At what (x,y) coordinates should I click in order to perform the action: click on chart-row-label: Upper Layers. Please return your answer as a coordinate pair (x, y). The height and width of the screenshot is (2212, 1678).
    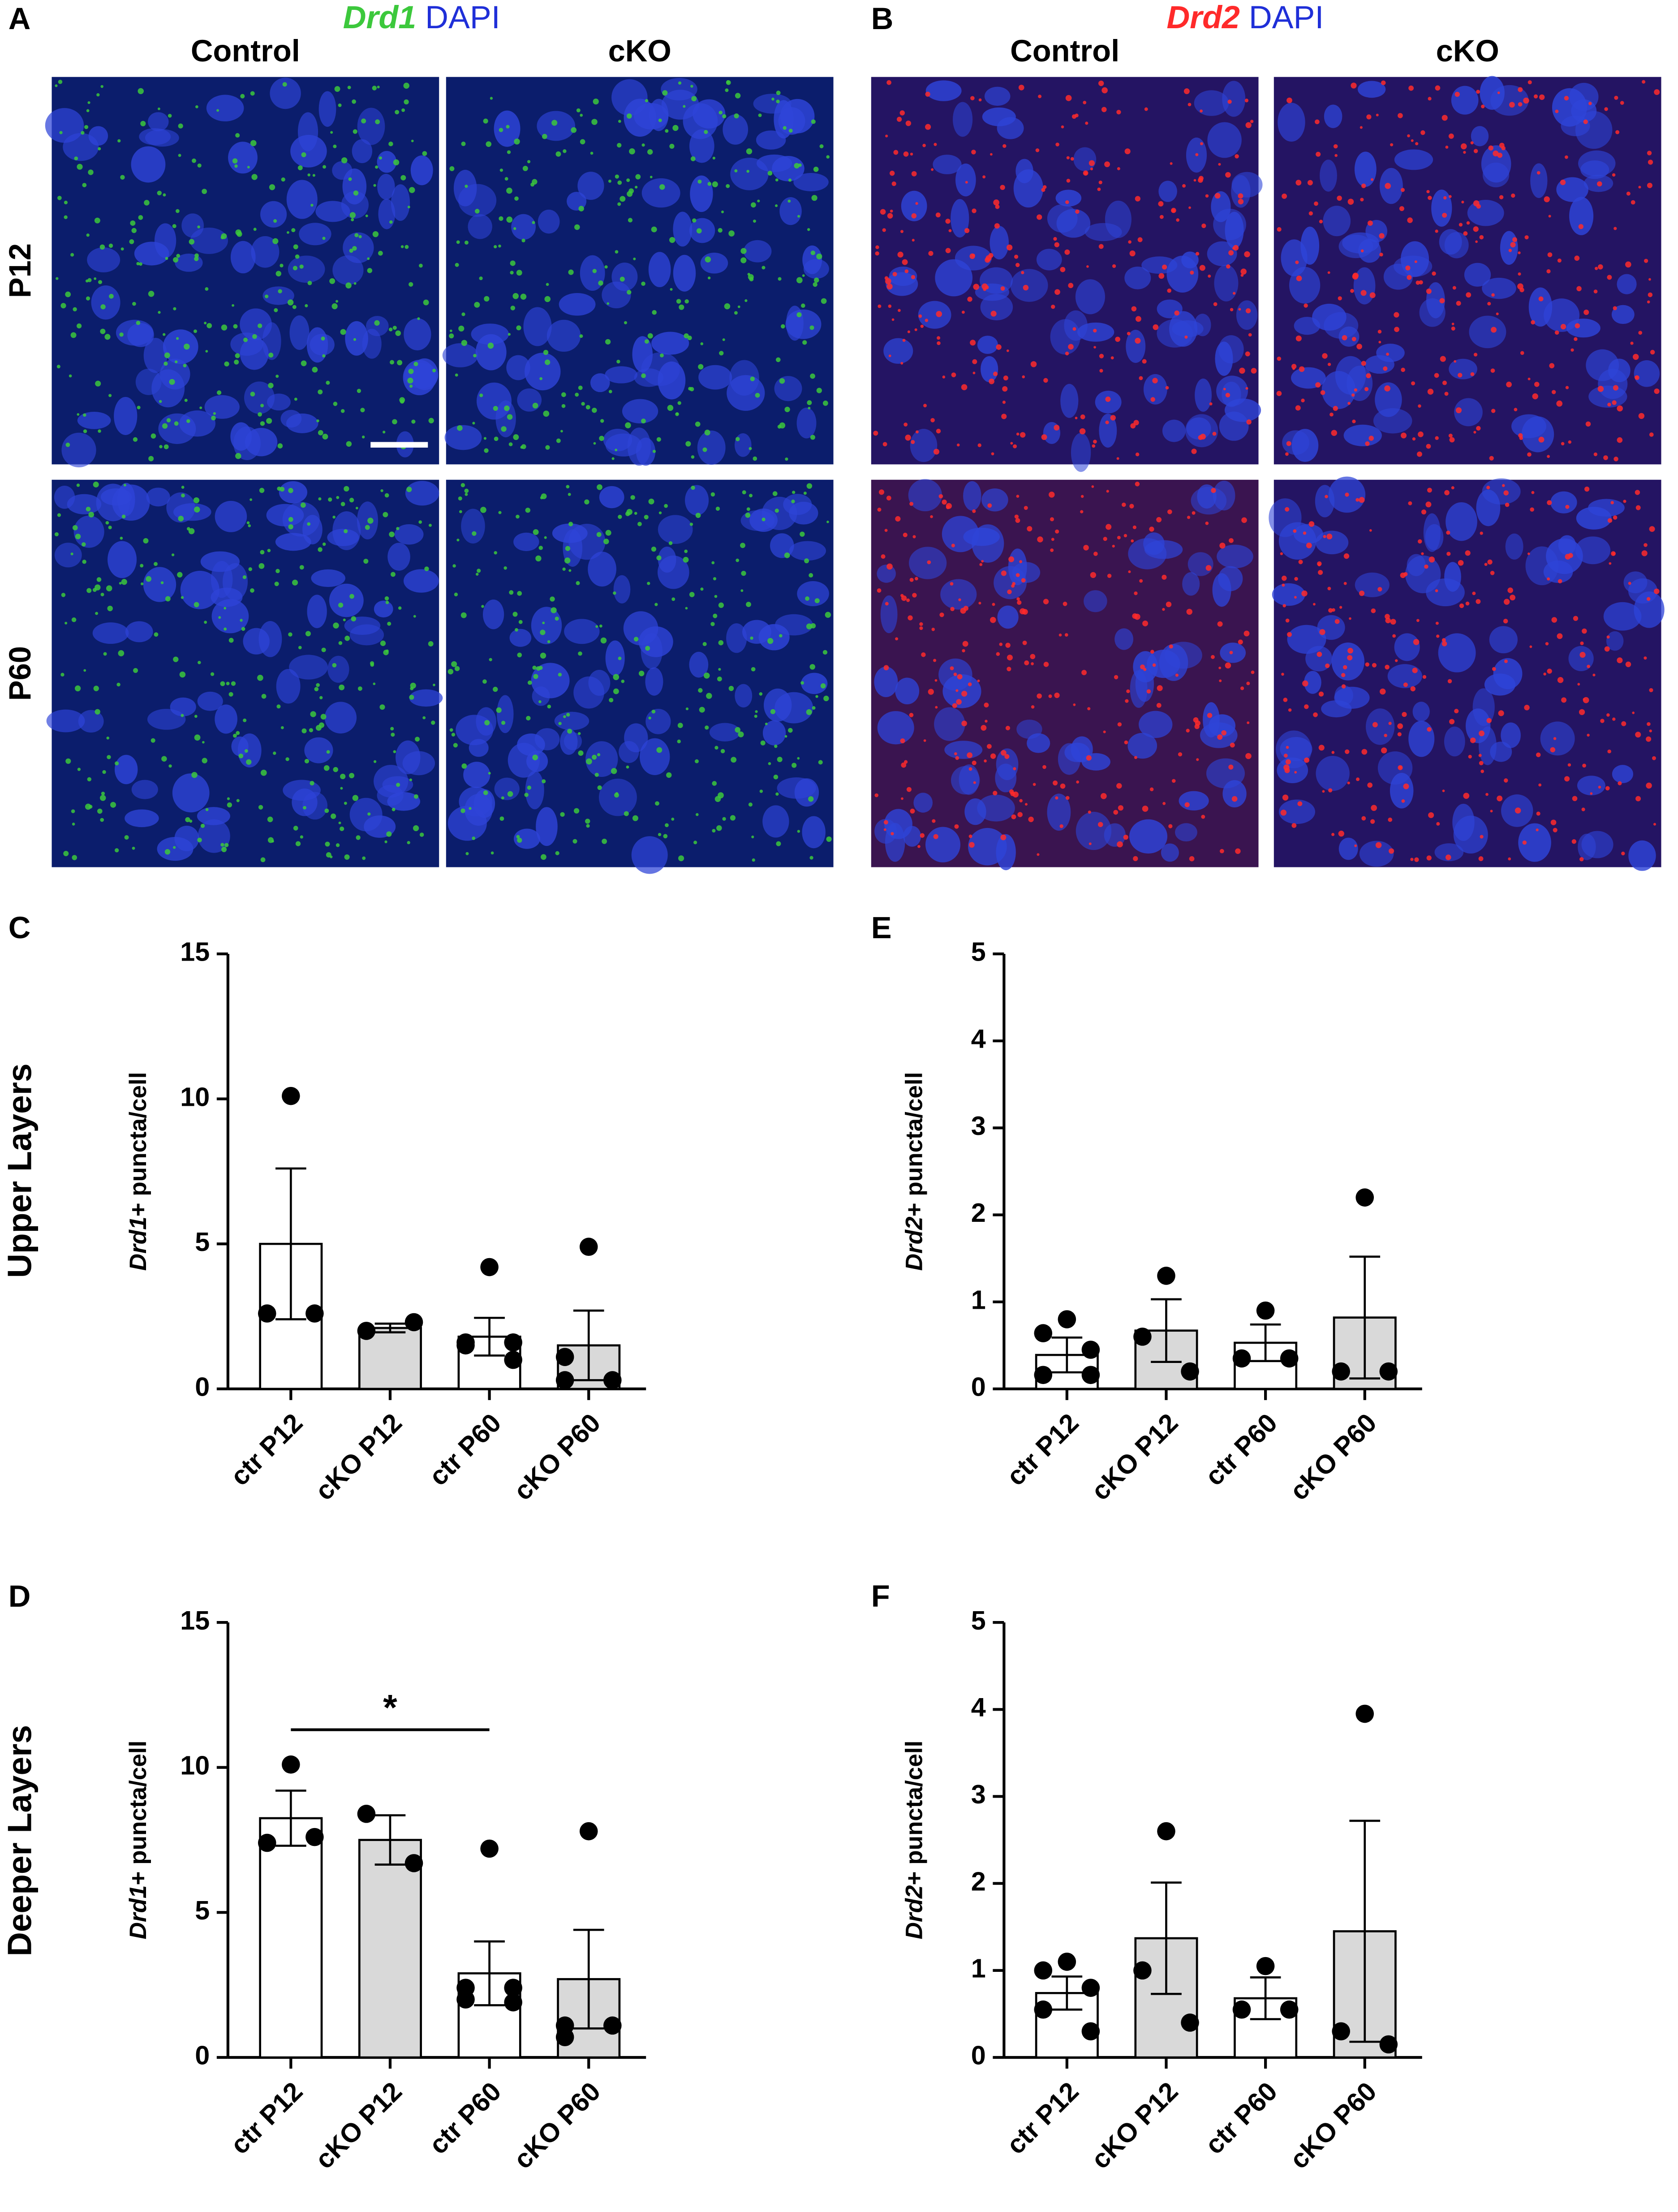
    Looking at the image, I should click on (20, 1170).